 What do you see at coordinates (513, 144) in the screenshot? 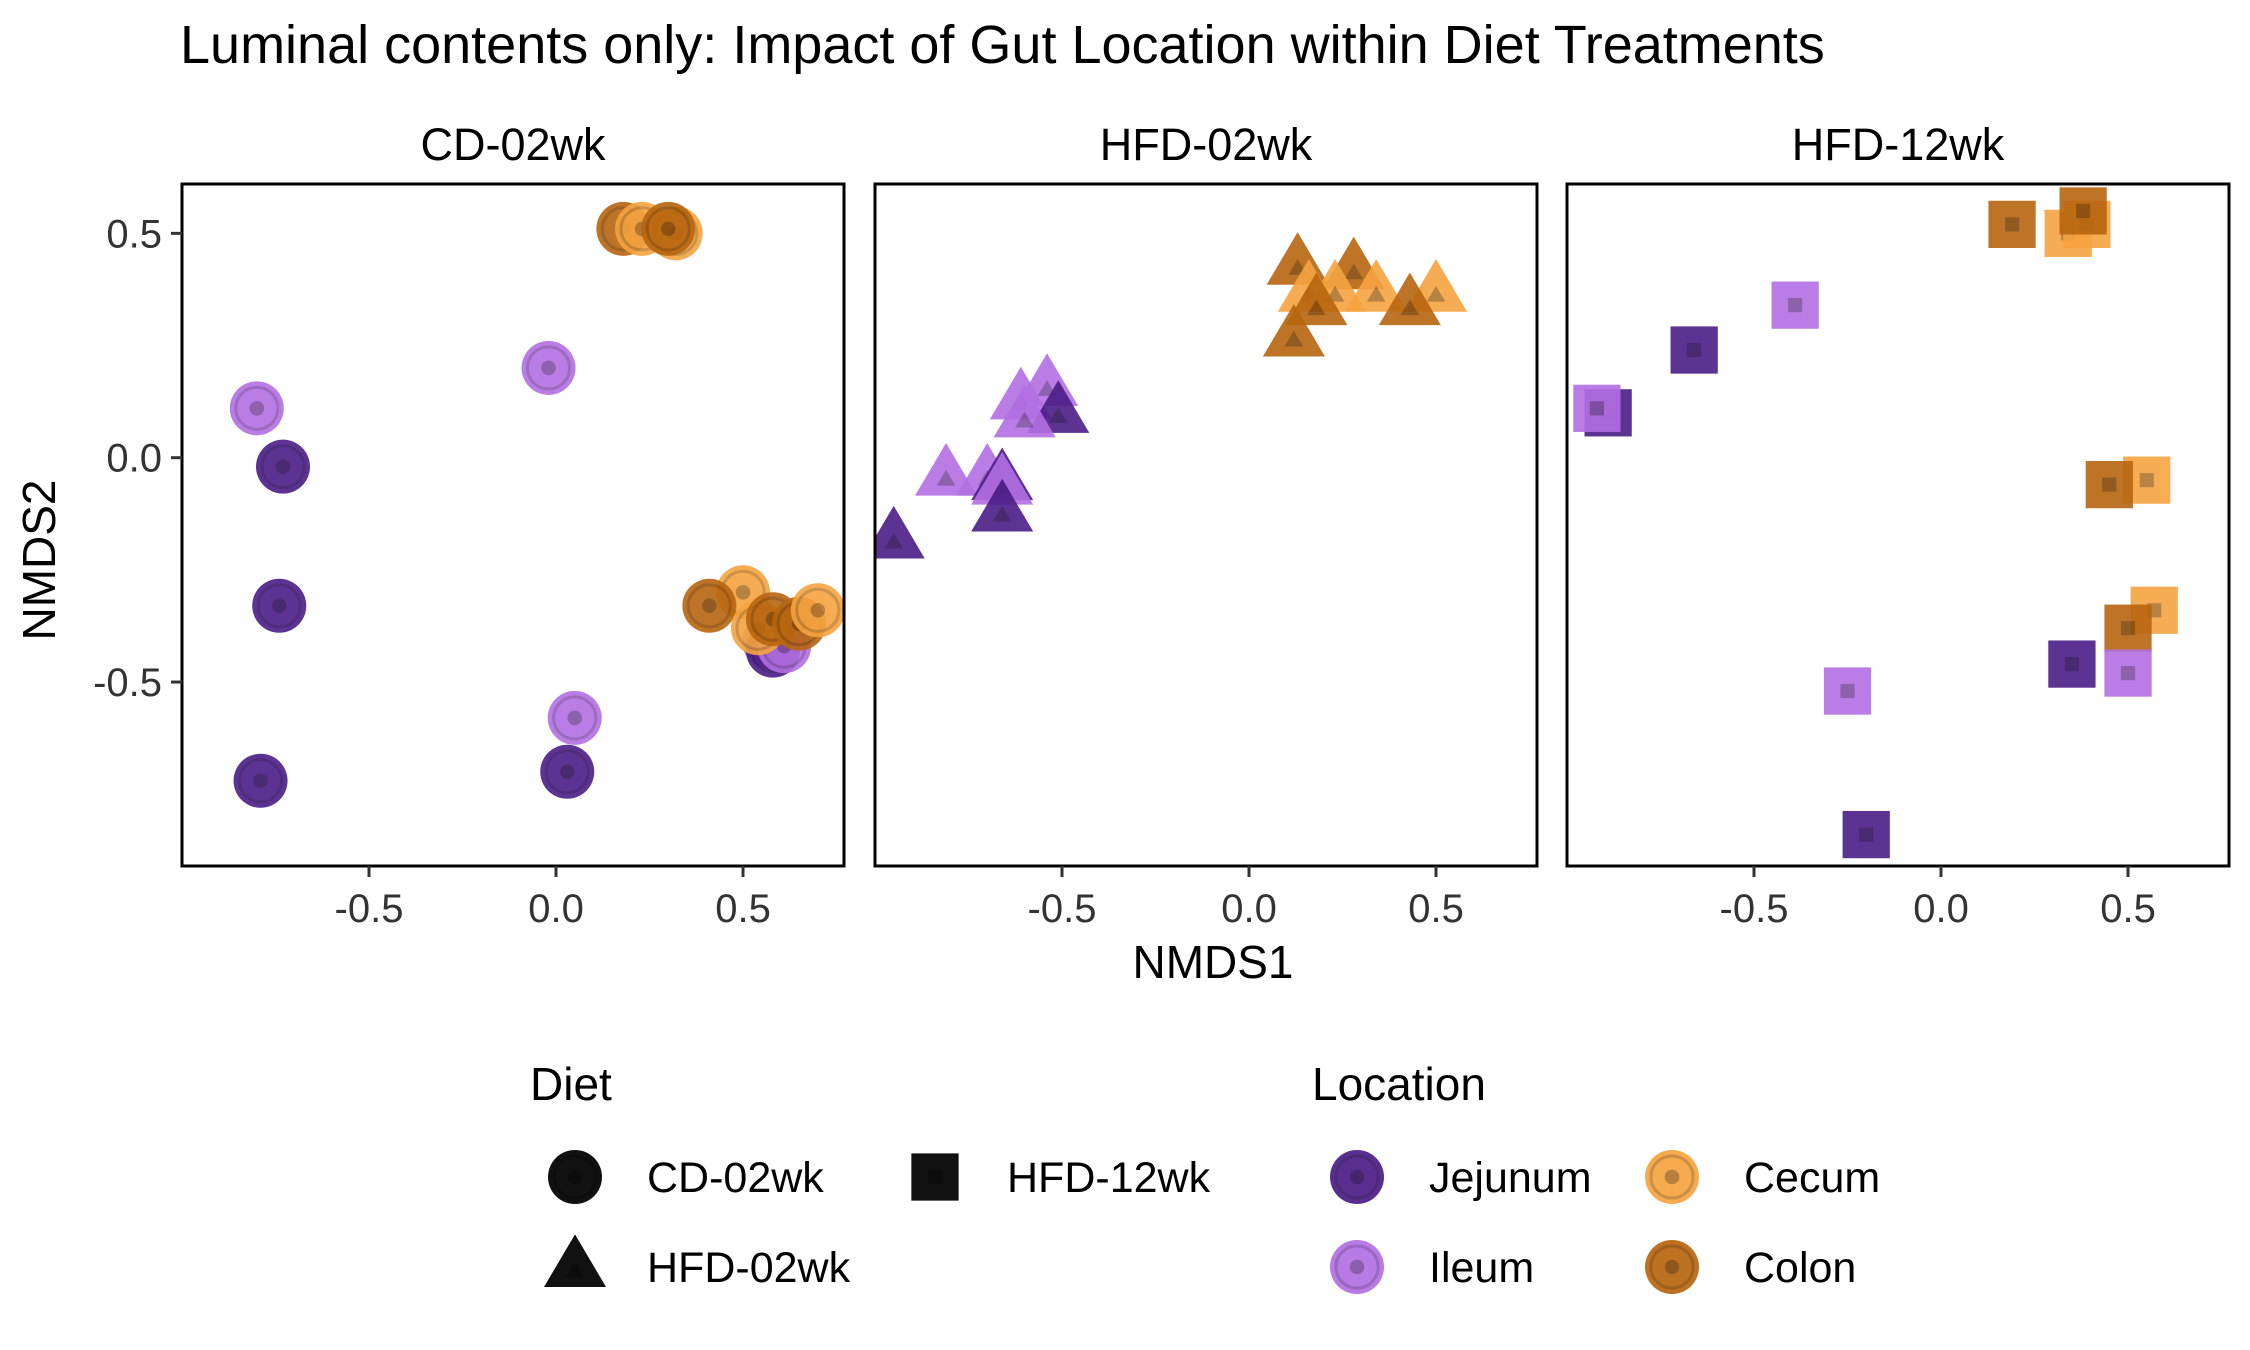
I see `facet-label-cd-02wk: CD-02wk` at bounding box center [513, 144].